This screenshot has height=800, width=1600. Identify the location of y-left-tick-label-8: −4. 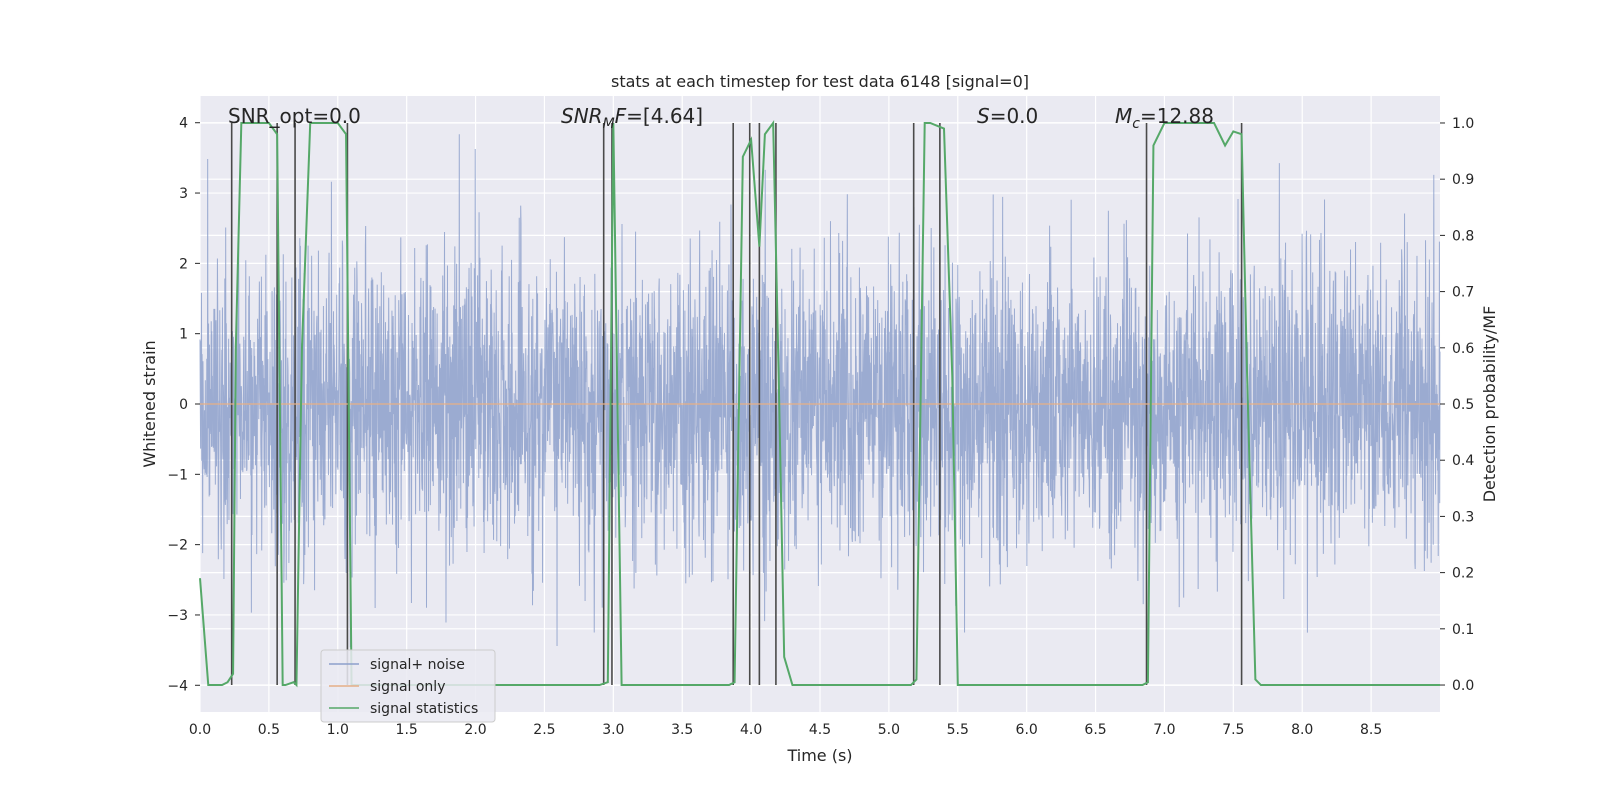
(177, 686).